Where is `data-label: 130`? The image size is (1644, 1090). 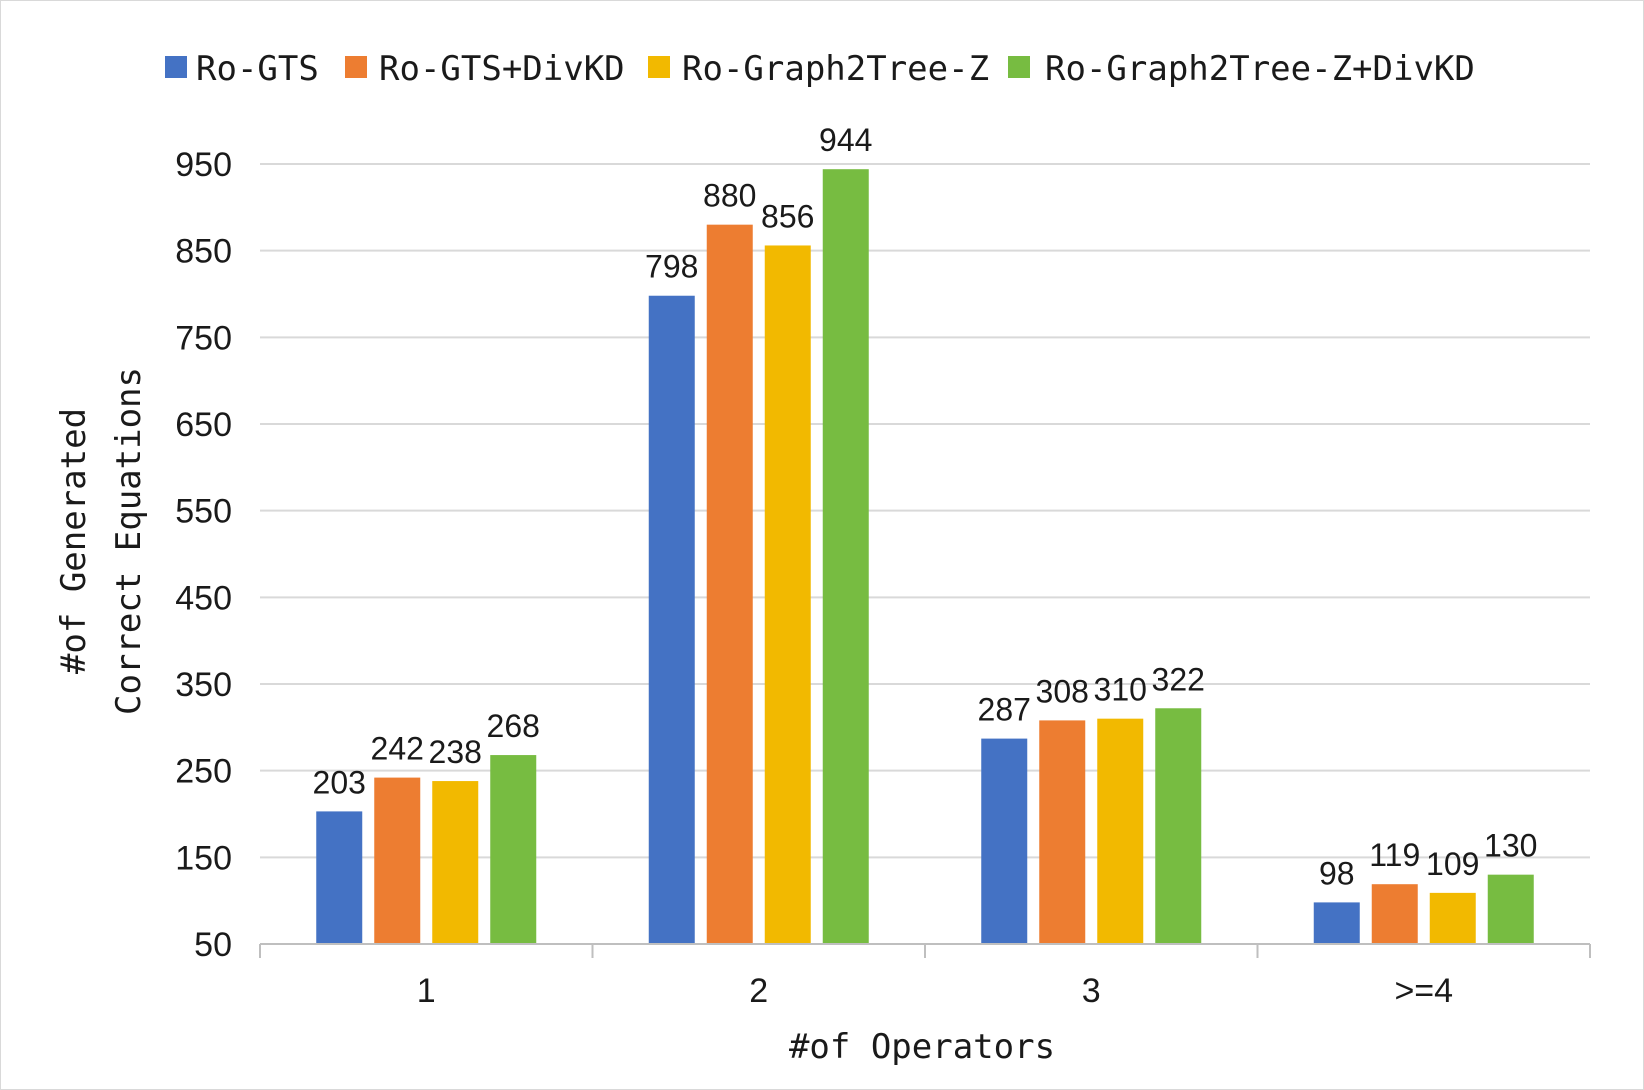 data-label: 130 is located at coordinates (1510, 846).